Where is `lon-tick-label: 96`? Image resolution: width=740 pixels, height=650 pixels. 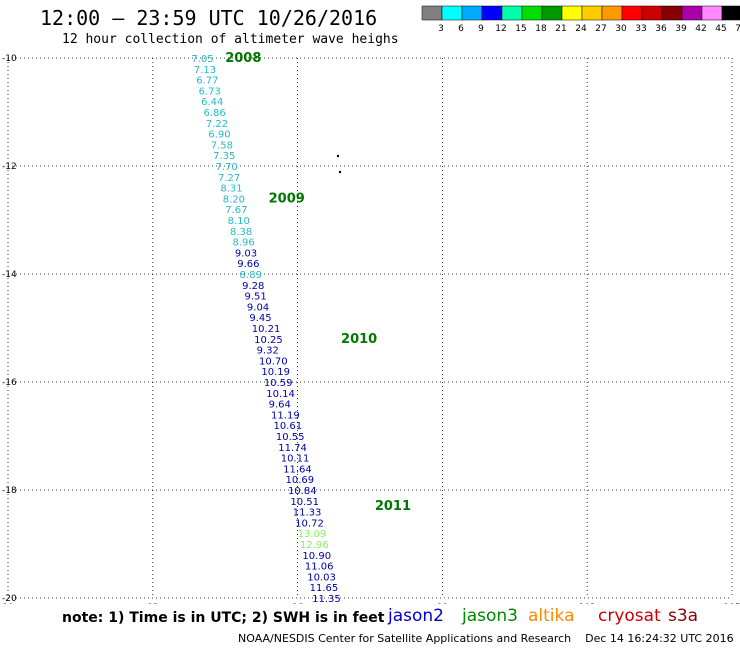 lon-tick-label: 96 is located at coordinates (298, 603).